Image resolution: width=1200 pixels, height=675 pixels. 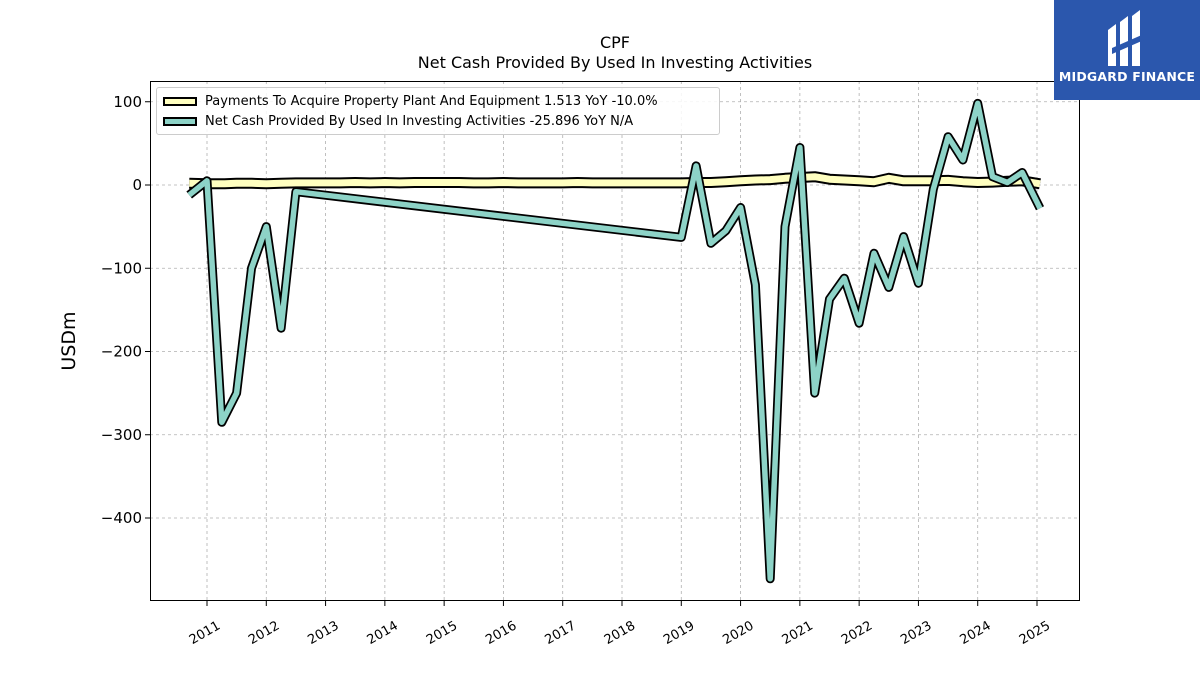 I want to click on x-tick-label: 2013, so click(x=323, y=633).